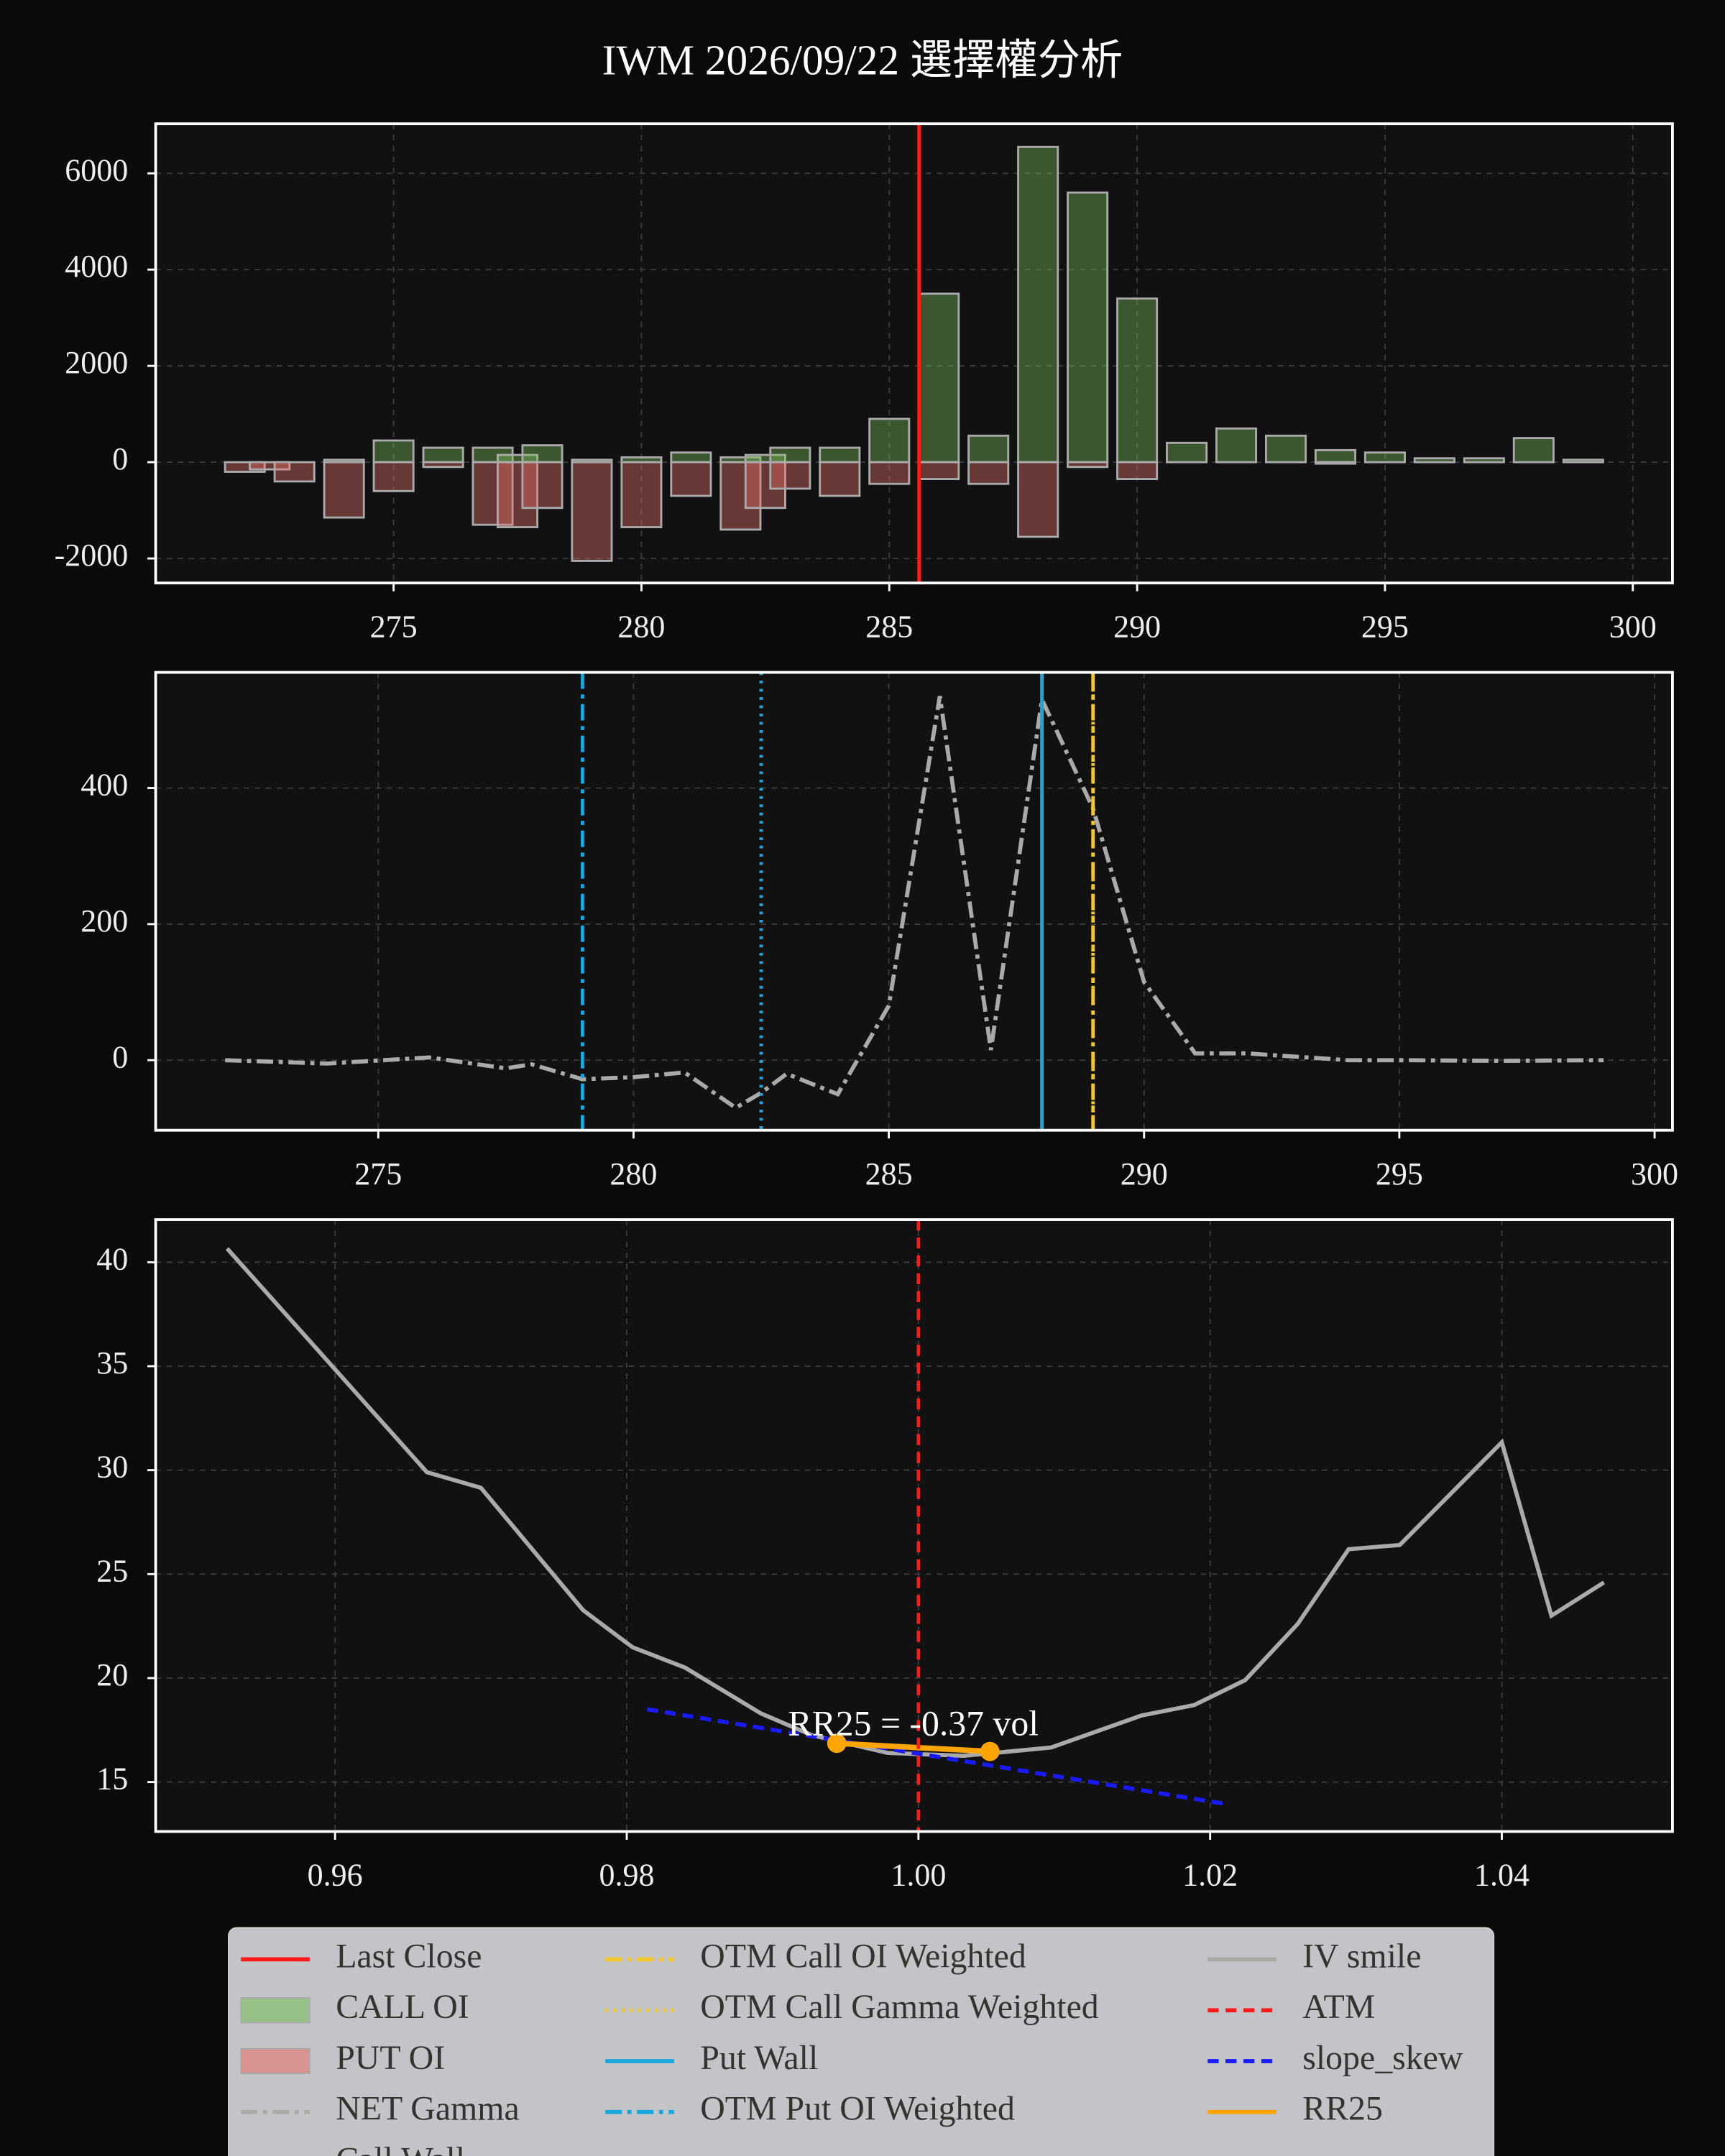 This screenshot has width=1725, height=2156. What do you see at coordinates (104, 785) in the screenshot?
I see `y-tick-label: 400` at bounding box center [104, 785].